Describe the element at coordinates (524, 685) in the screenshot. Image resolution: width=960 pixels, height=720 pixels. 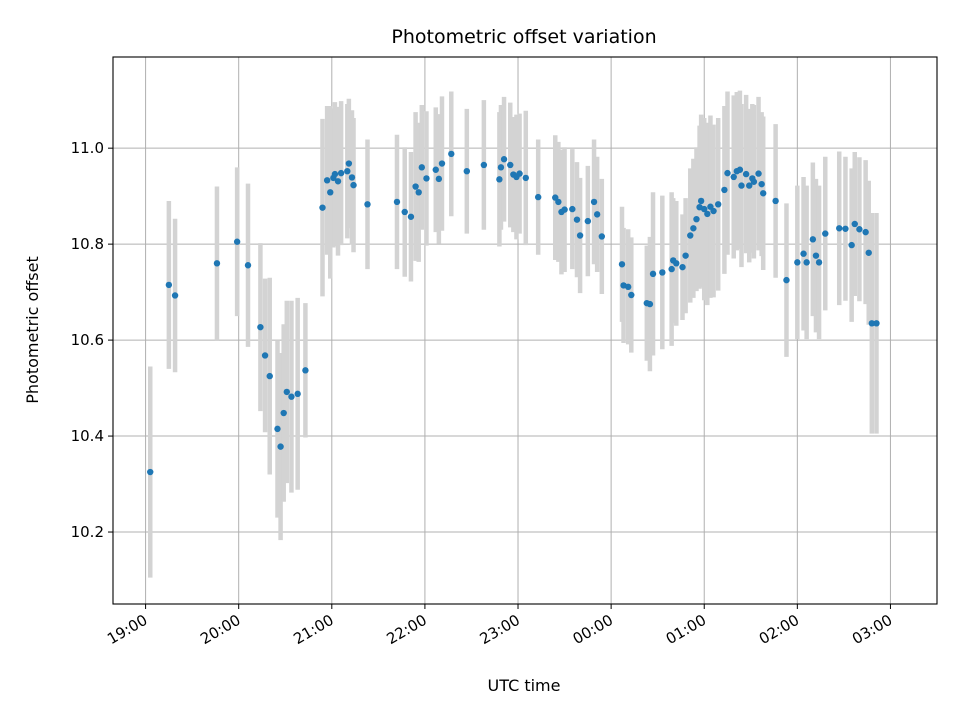
I see `x-axis-title: UTC time` at that location.